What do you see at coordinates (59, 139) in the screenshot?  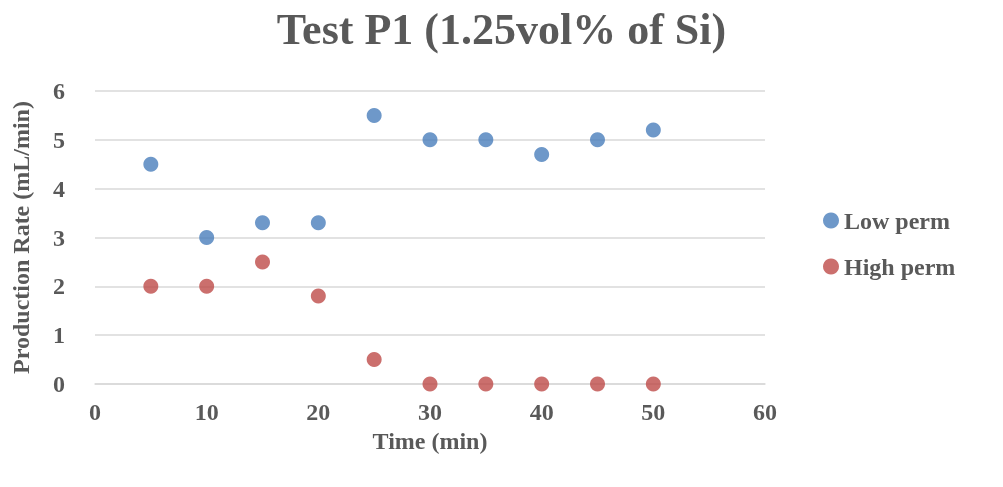 I see `y-tick-label: 5` at bounding box center [59, 139].